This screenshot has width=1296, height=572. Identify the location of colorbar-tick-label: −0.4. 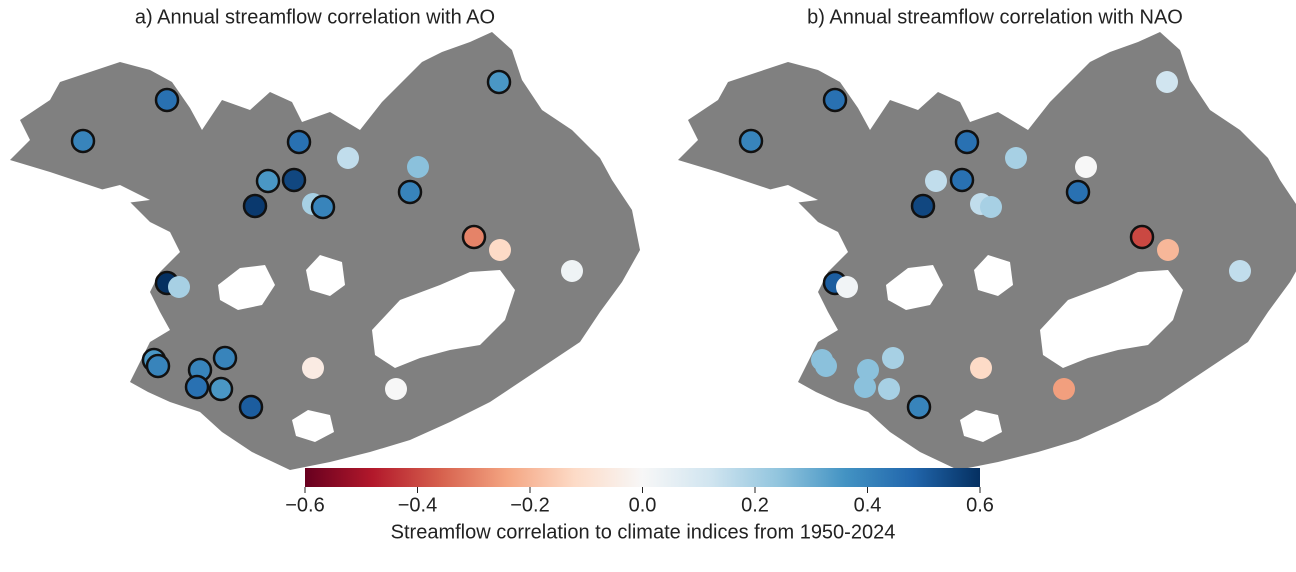
(417, 505).